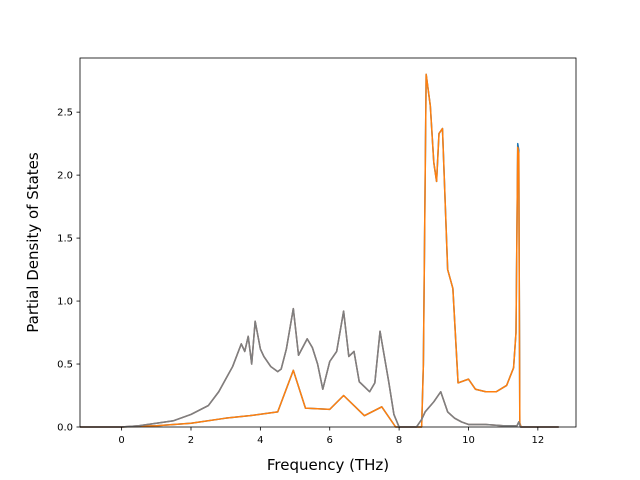 The height and width of the screenshot is (480, 640). I want to click on x-tick-label: 6, so click(330, 440).